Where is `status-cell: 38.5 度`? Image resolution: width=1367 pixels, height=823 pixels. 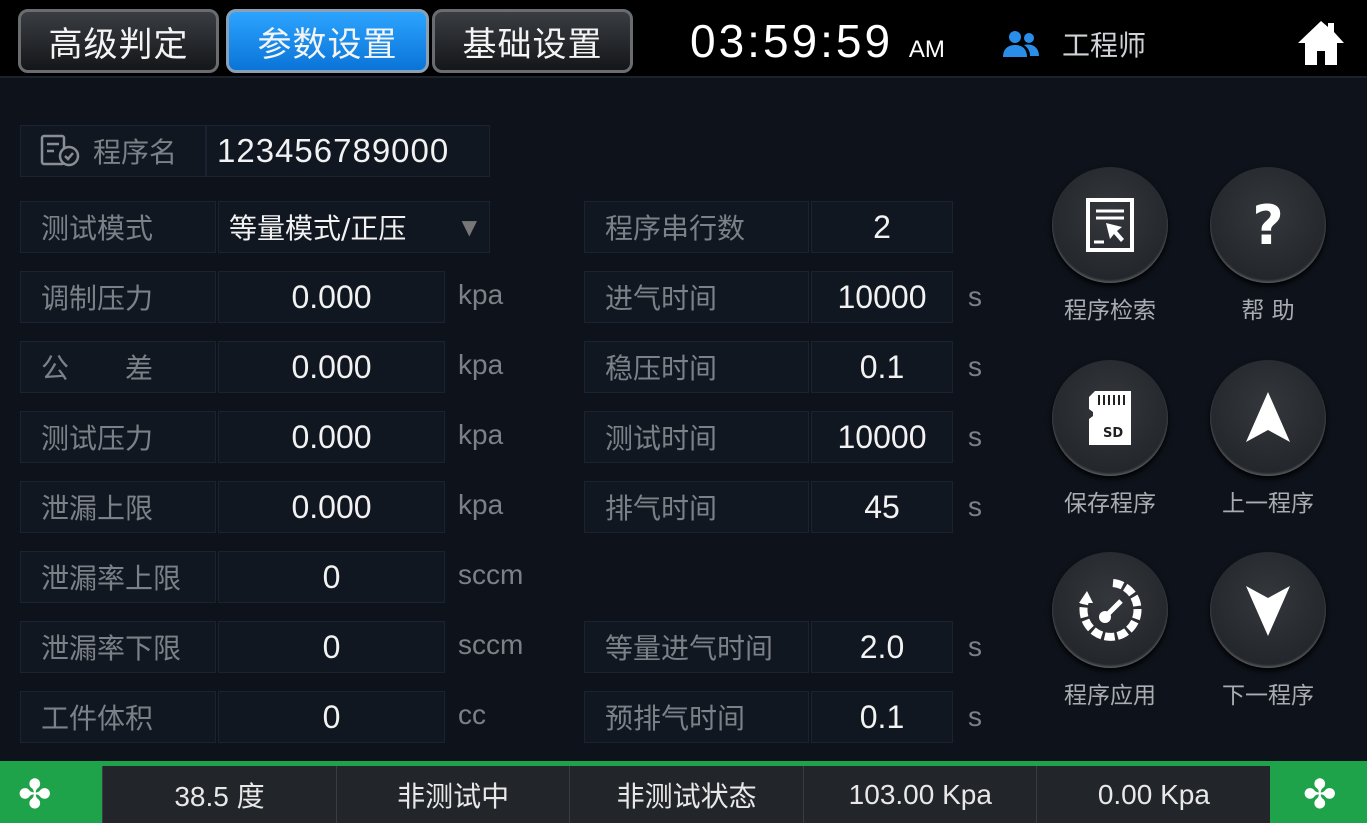
status-cell: 38.5 度 is located at coordinates (219, 794).